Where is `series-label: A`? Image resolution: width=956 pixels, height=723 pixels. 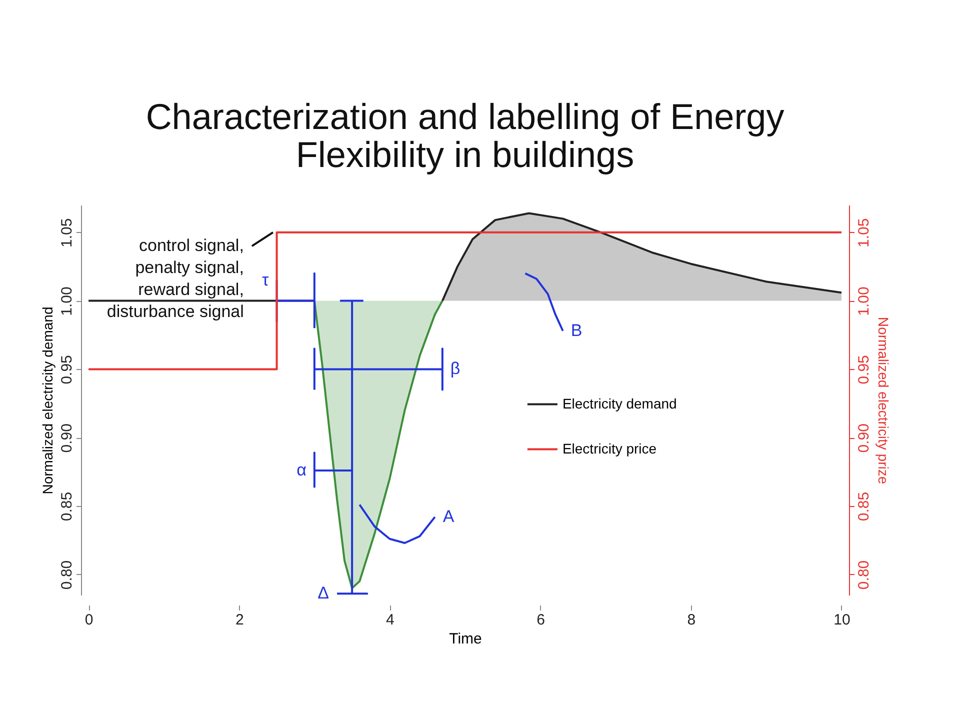
series-label: A is located at coordinates (448, 516).